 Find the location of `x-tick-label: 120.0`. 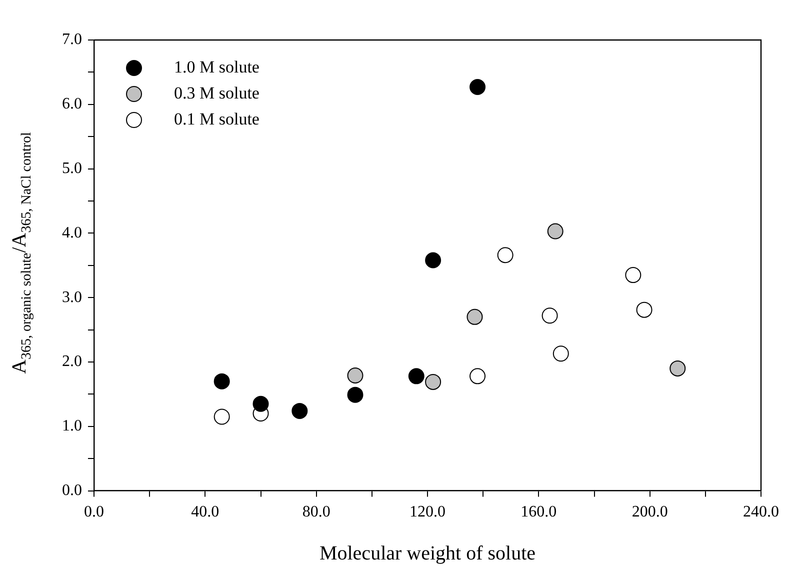

x-tick-label: 120.0 is located at coordinates (428, 512).